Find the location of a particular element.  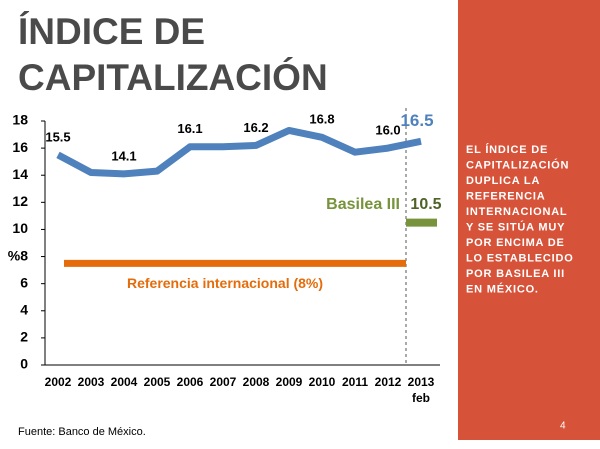

data-line is located at coordinates (239, 152).